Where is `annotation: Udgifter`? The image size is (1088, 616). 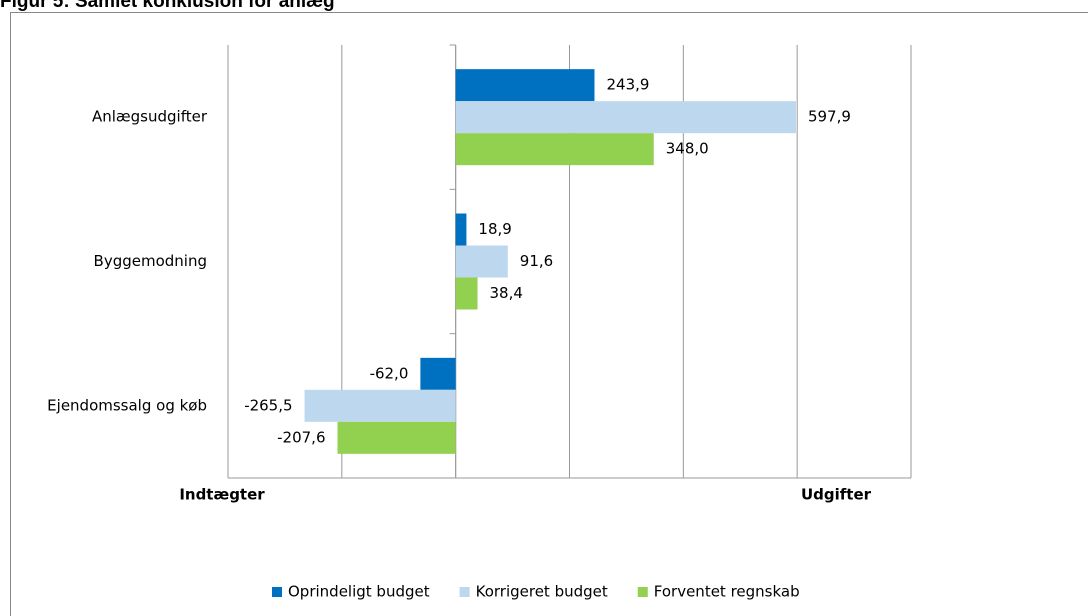 annotation: Udgifter is located at coordinates (836, 495).